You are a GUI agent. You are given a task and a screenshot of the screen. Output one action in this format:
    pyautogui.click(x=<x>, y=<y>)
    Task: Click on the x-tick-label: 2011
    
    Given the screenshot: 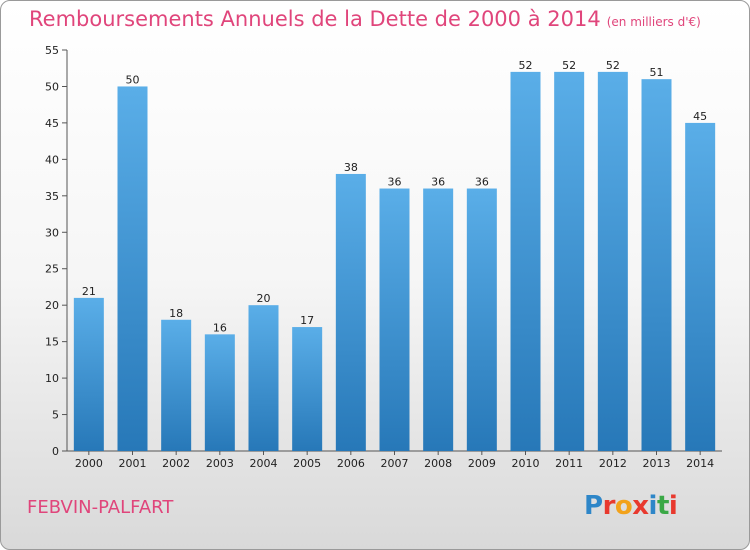 What is the action you would take?
    pyautogui.click(x=569, y=463)
    